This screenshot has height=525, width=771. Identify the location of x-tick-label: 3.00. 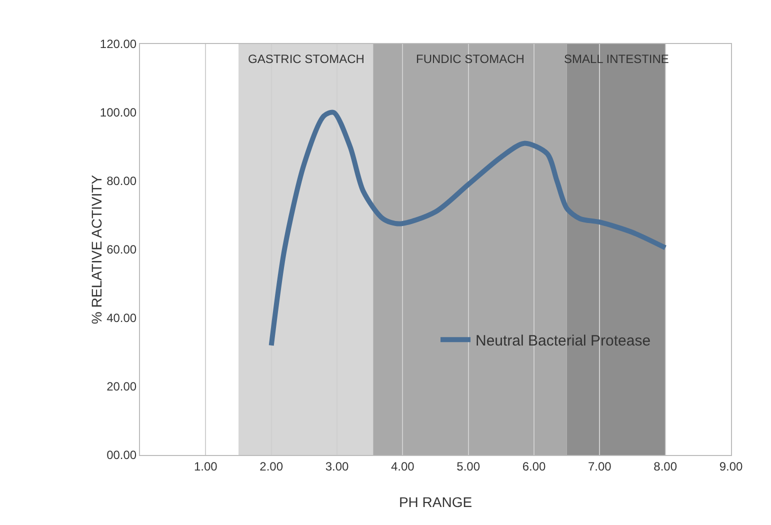
(337, 466).